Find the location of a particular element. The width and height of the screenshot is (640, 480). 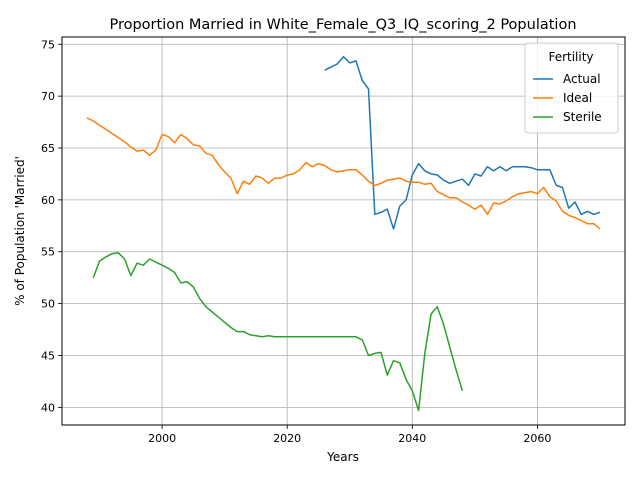

y-tick-label: 50 is located at coordinates (48, 304).